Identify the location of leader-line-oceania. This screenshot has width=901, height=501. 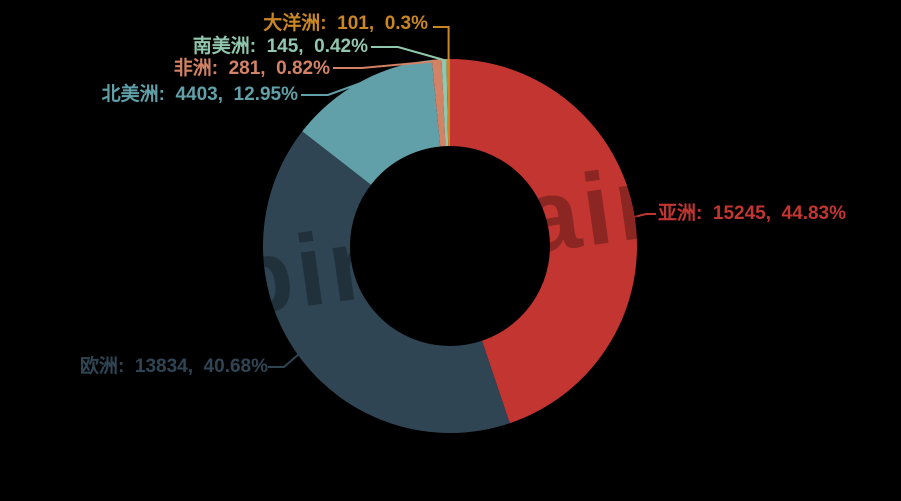
(441, 42).